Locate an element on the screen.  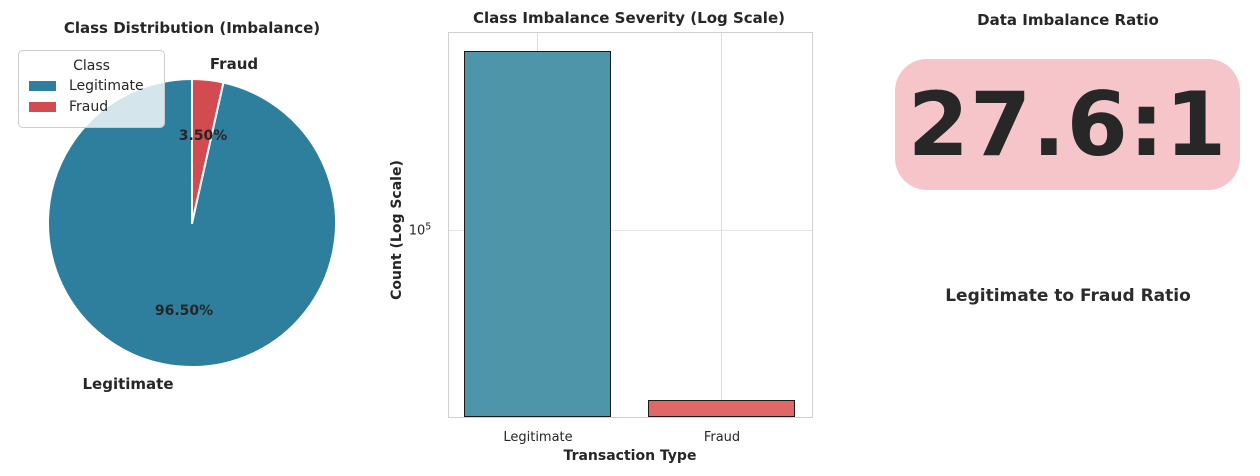
x-axis-label: Transaction Type is located at coordinates (630, 456).